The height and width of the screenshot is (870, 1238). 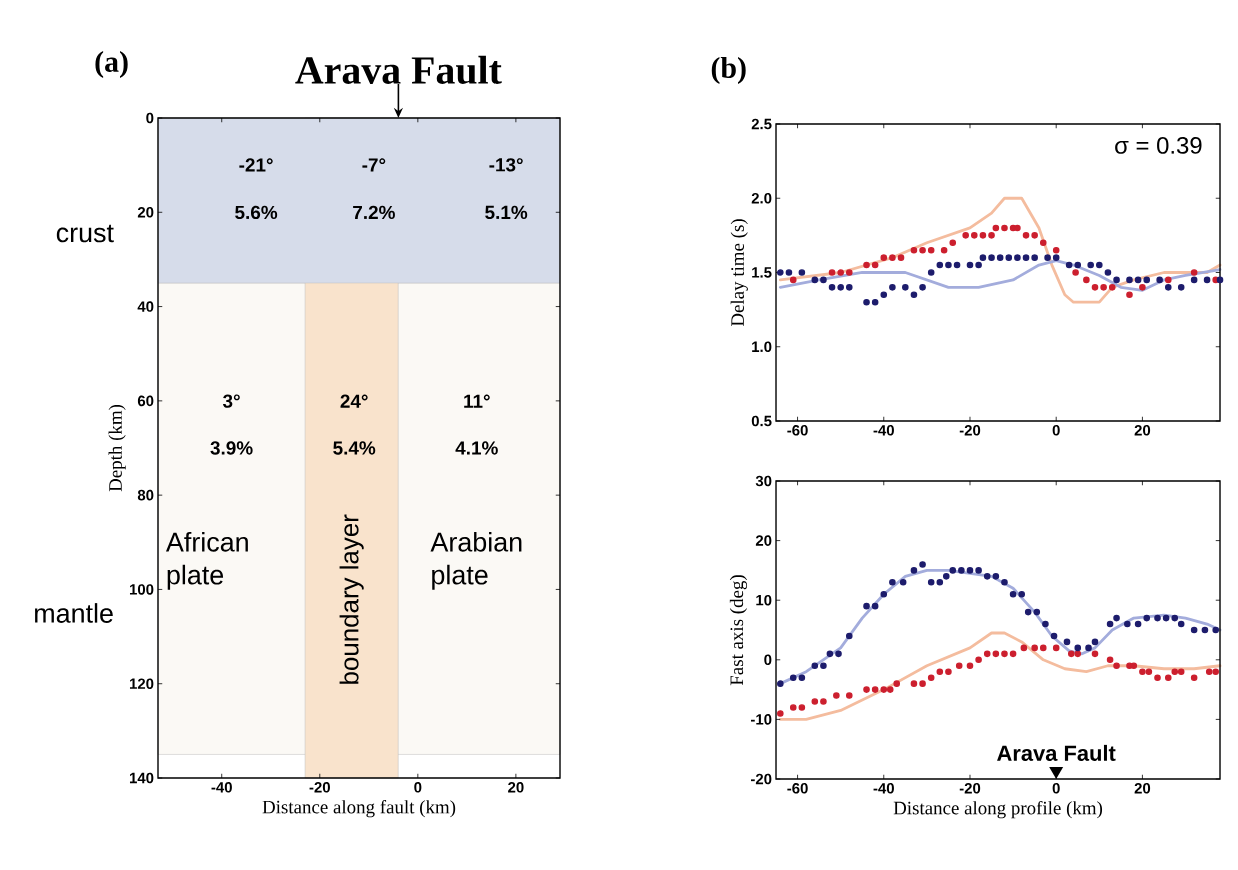 What do you see at coordinates (145, 401) in the screenshot?
I see `y-tick-label: 60` at bounding box center [145, 401].